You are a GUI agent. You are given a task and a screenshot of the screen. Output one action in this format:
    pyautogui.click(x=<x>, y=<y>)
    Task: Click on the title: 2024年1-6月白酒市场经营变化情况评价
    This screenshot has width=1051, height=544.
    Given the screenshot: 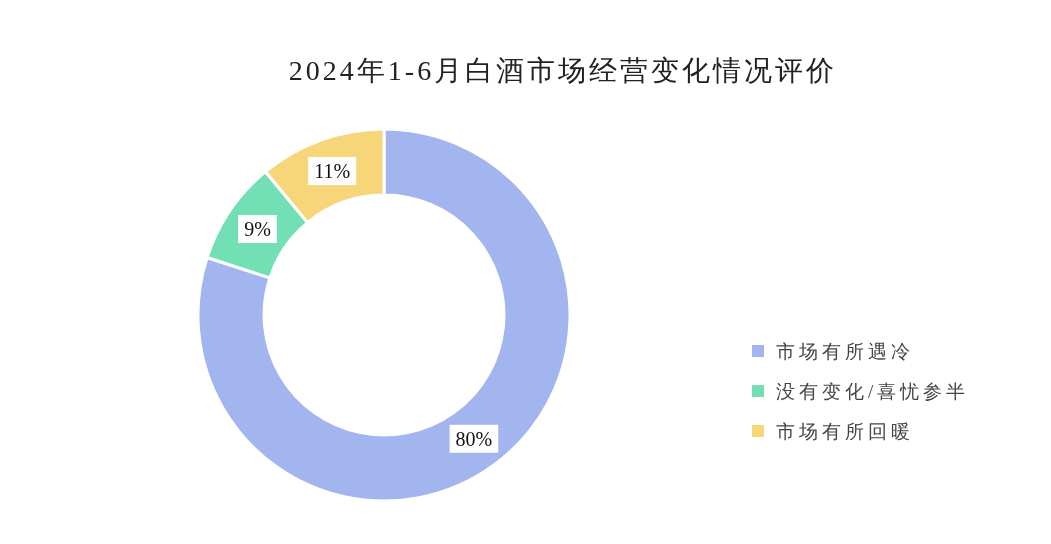 What is the action you would take?
    pyautogui.click(x=563, y=70)
    